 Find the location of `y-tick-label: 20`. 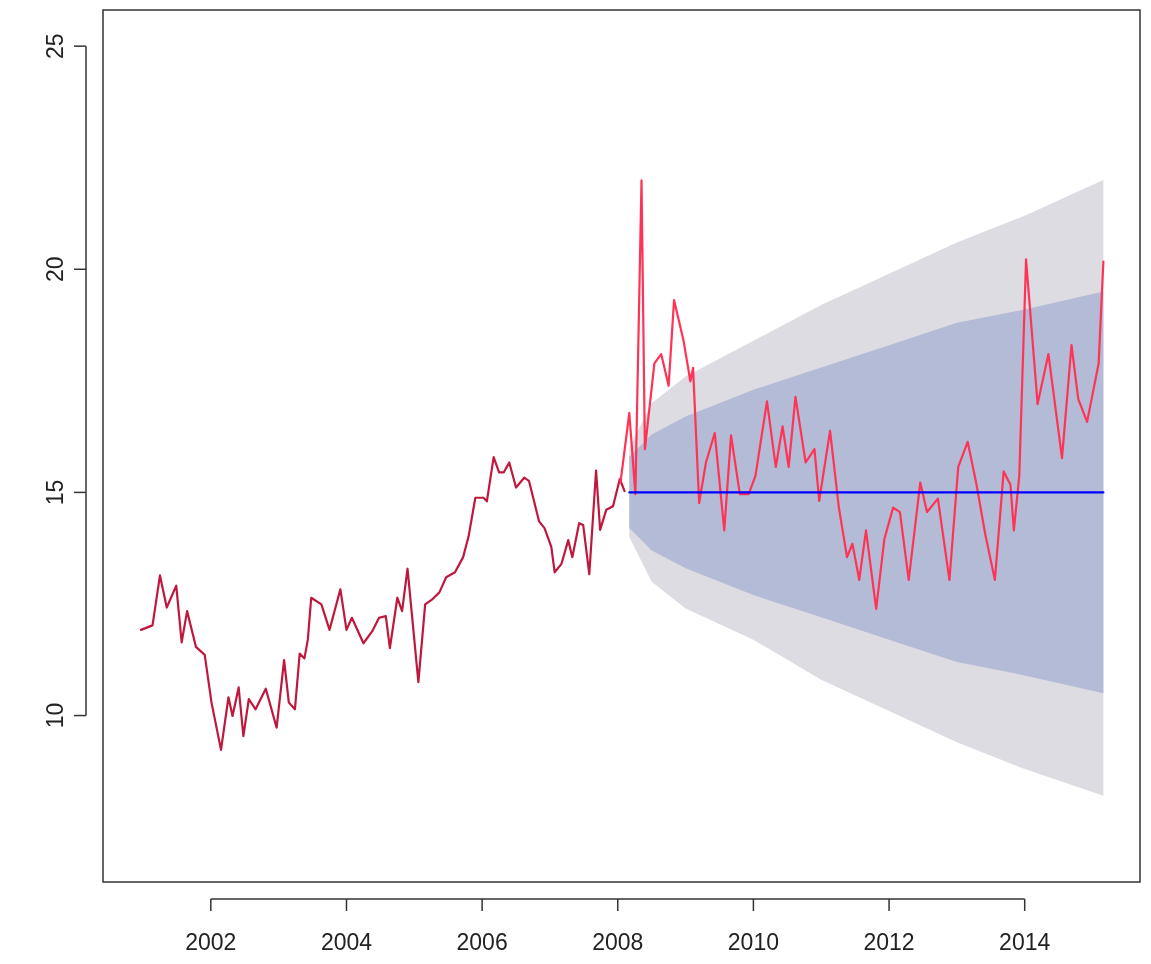

y-tick-label: 20 is located at coordinates (55, 269).